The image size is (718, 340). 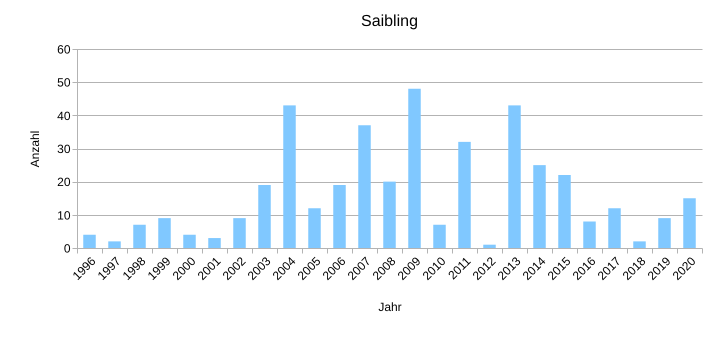 I want to click on y-tick-label: 60, so click(x=64, y=49).